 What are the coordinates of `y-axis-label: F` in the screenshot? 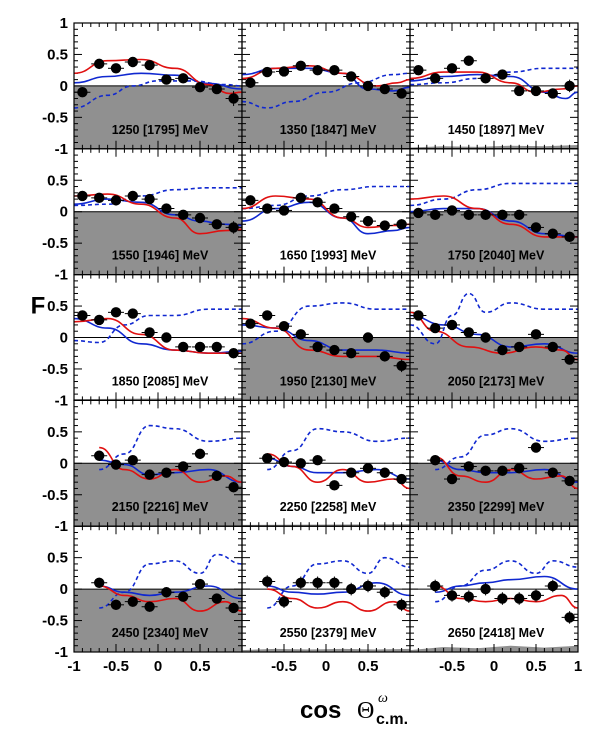 It's located at (38, 306).